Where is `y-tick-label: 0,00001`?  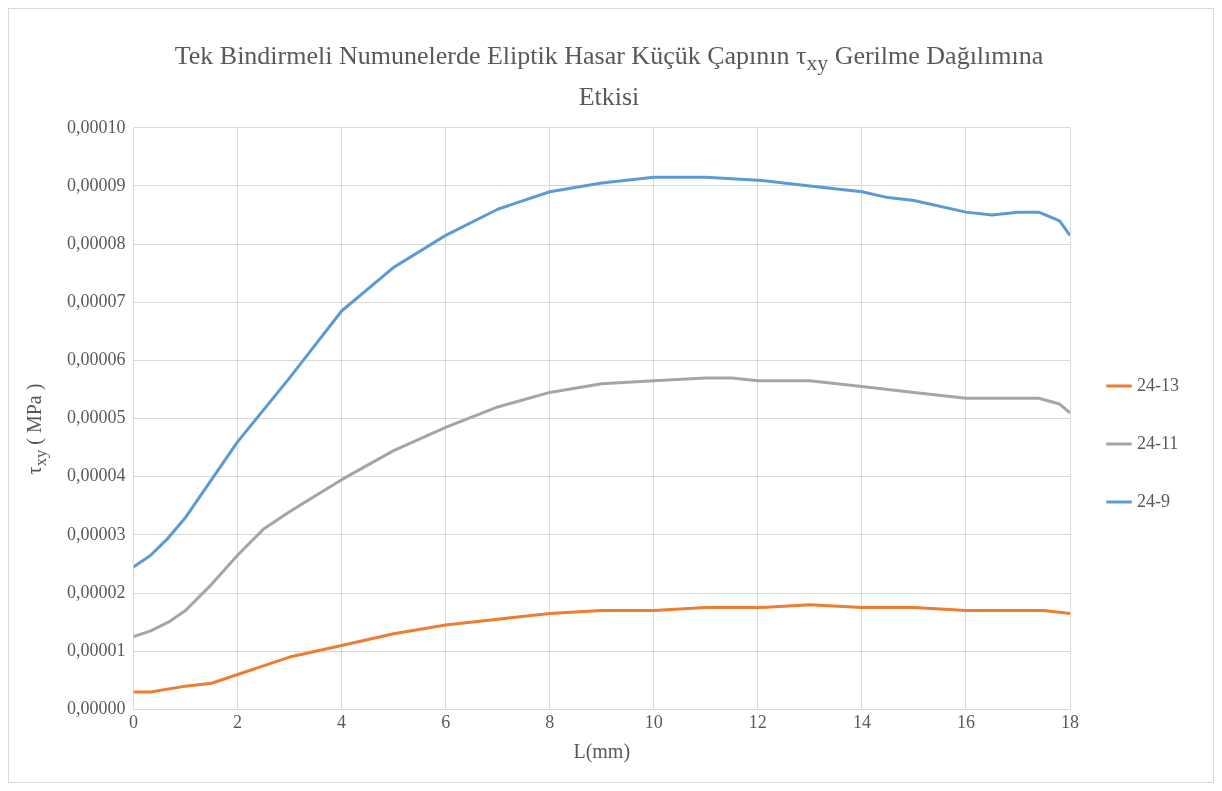
y-tick-label: 0,00001 is located at coordinates (96, 649).